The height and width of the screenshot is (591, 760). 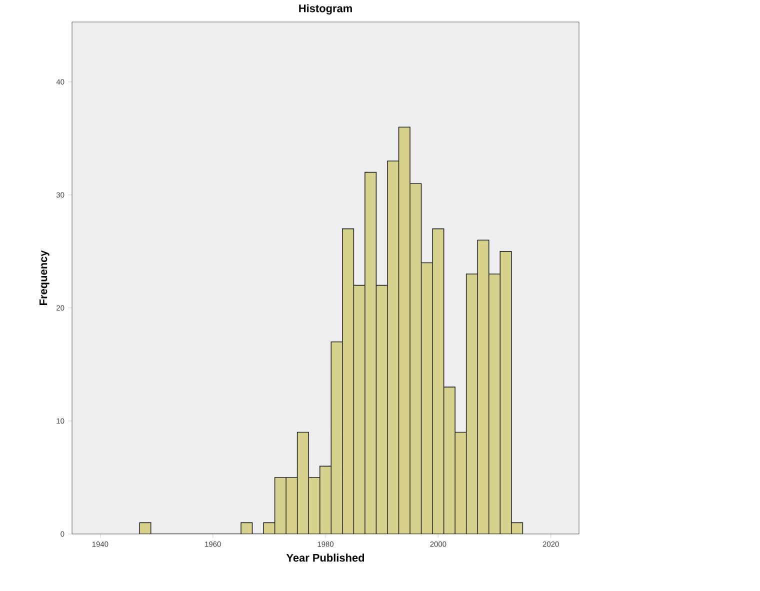 What do you see at coordinates (325, 558) in the screenshot?
I see `x-axis-title: Year Published` at bounding box center [325, 558].